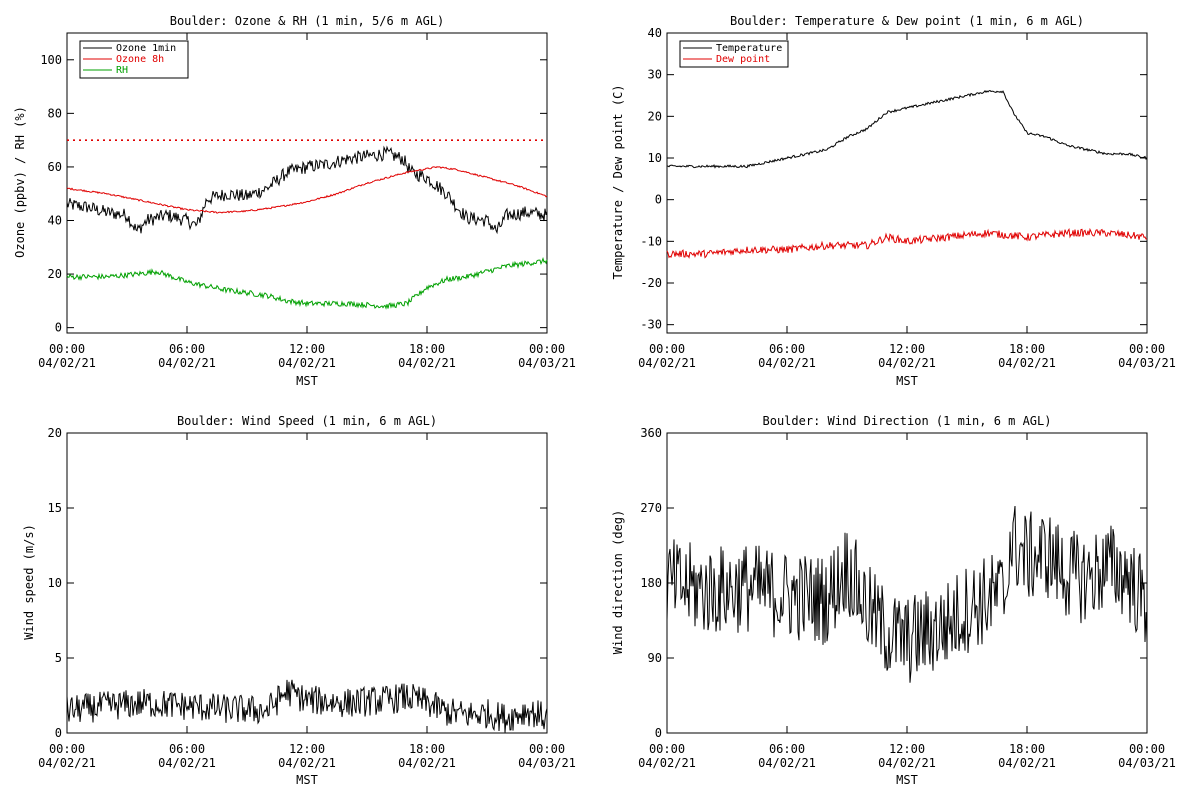  What do you see at coordinates (20, 182) in the screenshot?
I see `y-axis-label: Ozone (ppbv) / RH (%)` at bounding box center [20, 182].